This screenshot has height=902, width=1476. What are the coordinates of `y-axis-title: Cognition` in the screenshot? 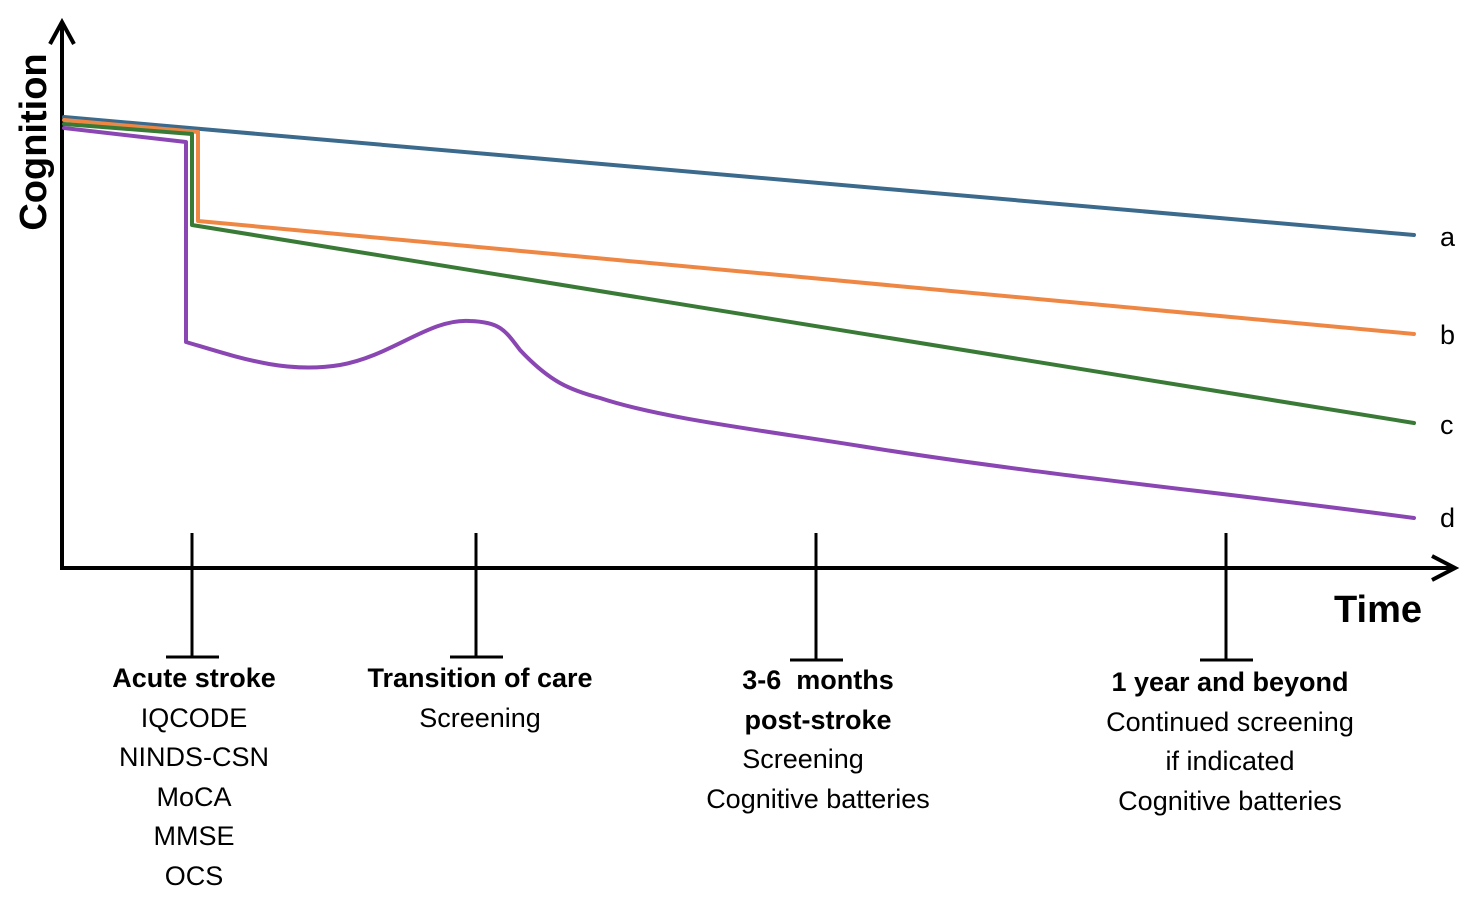 It's located at (34, 141).